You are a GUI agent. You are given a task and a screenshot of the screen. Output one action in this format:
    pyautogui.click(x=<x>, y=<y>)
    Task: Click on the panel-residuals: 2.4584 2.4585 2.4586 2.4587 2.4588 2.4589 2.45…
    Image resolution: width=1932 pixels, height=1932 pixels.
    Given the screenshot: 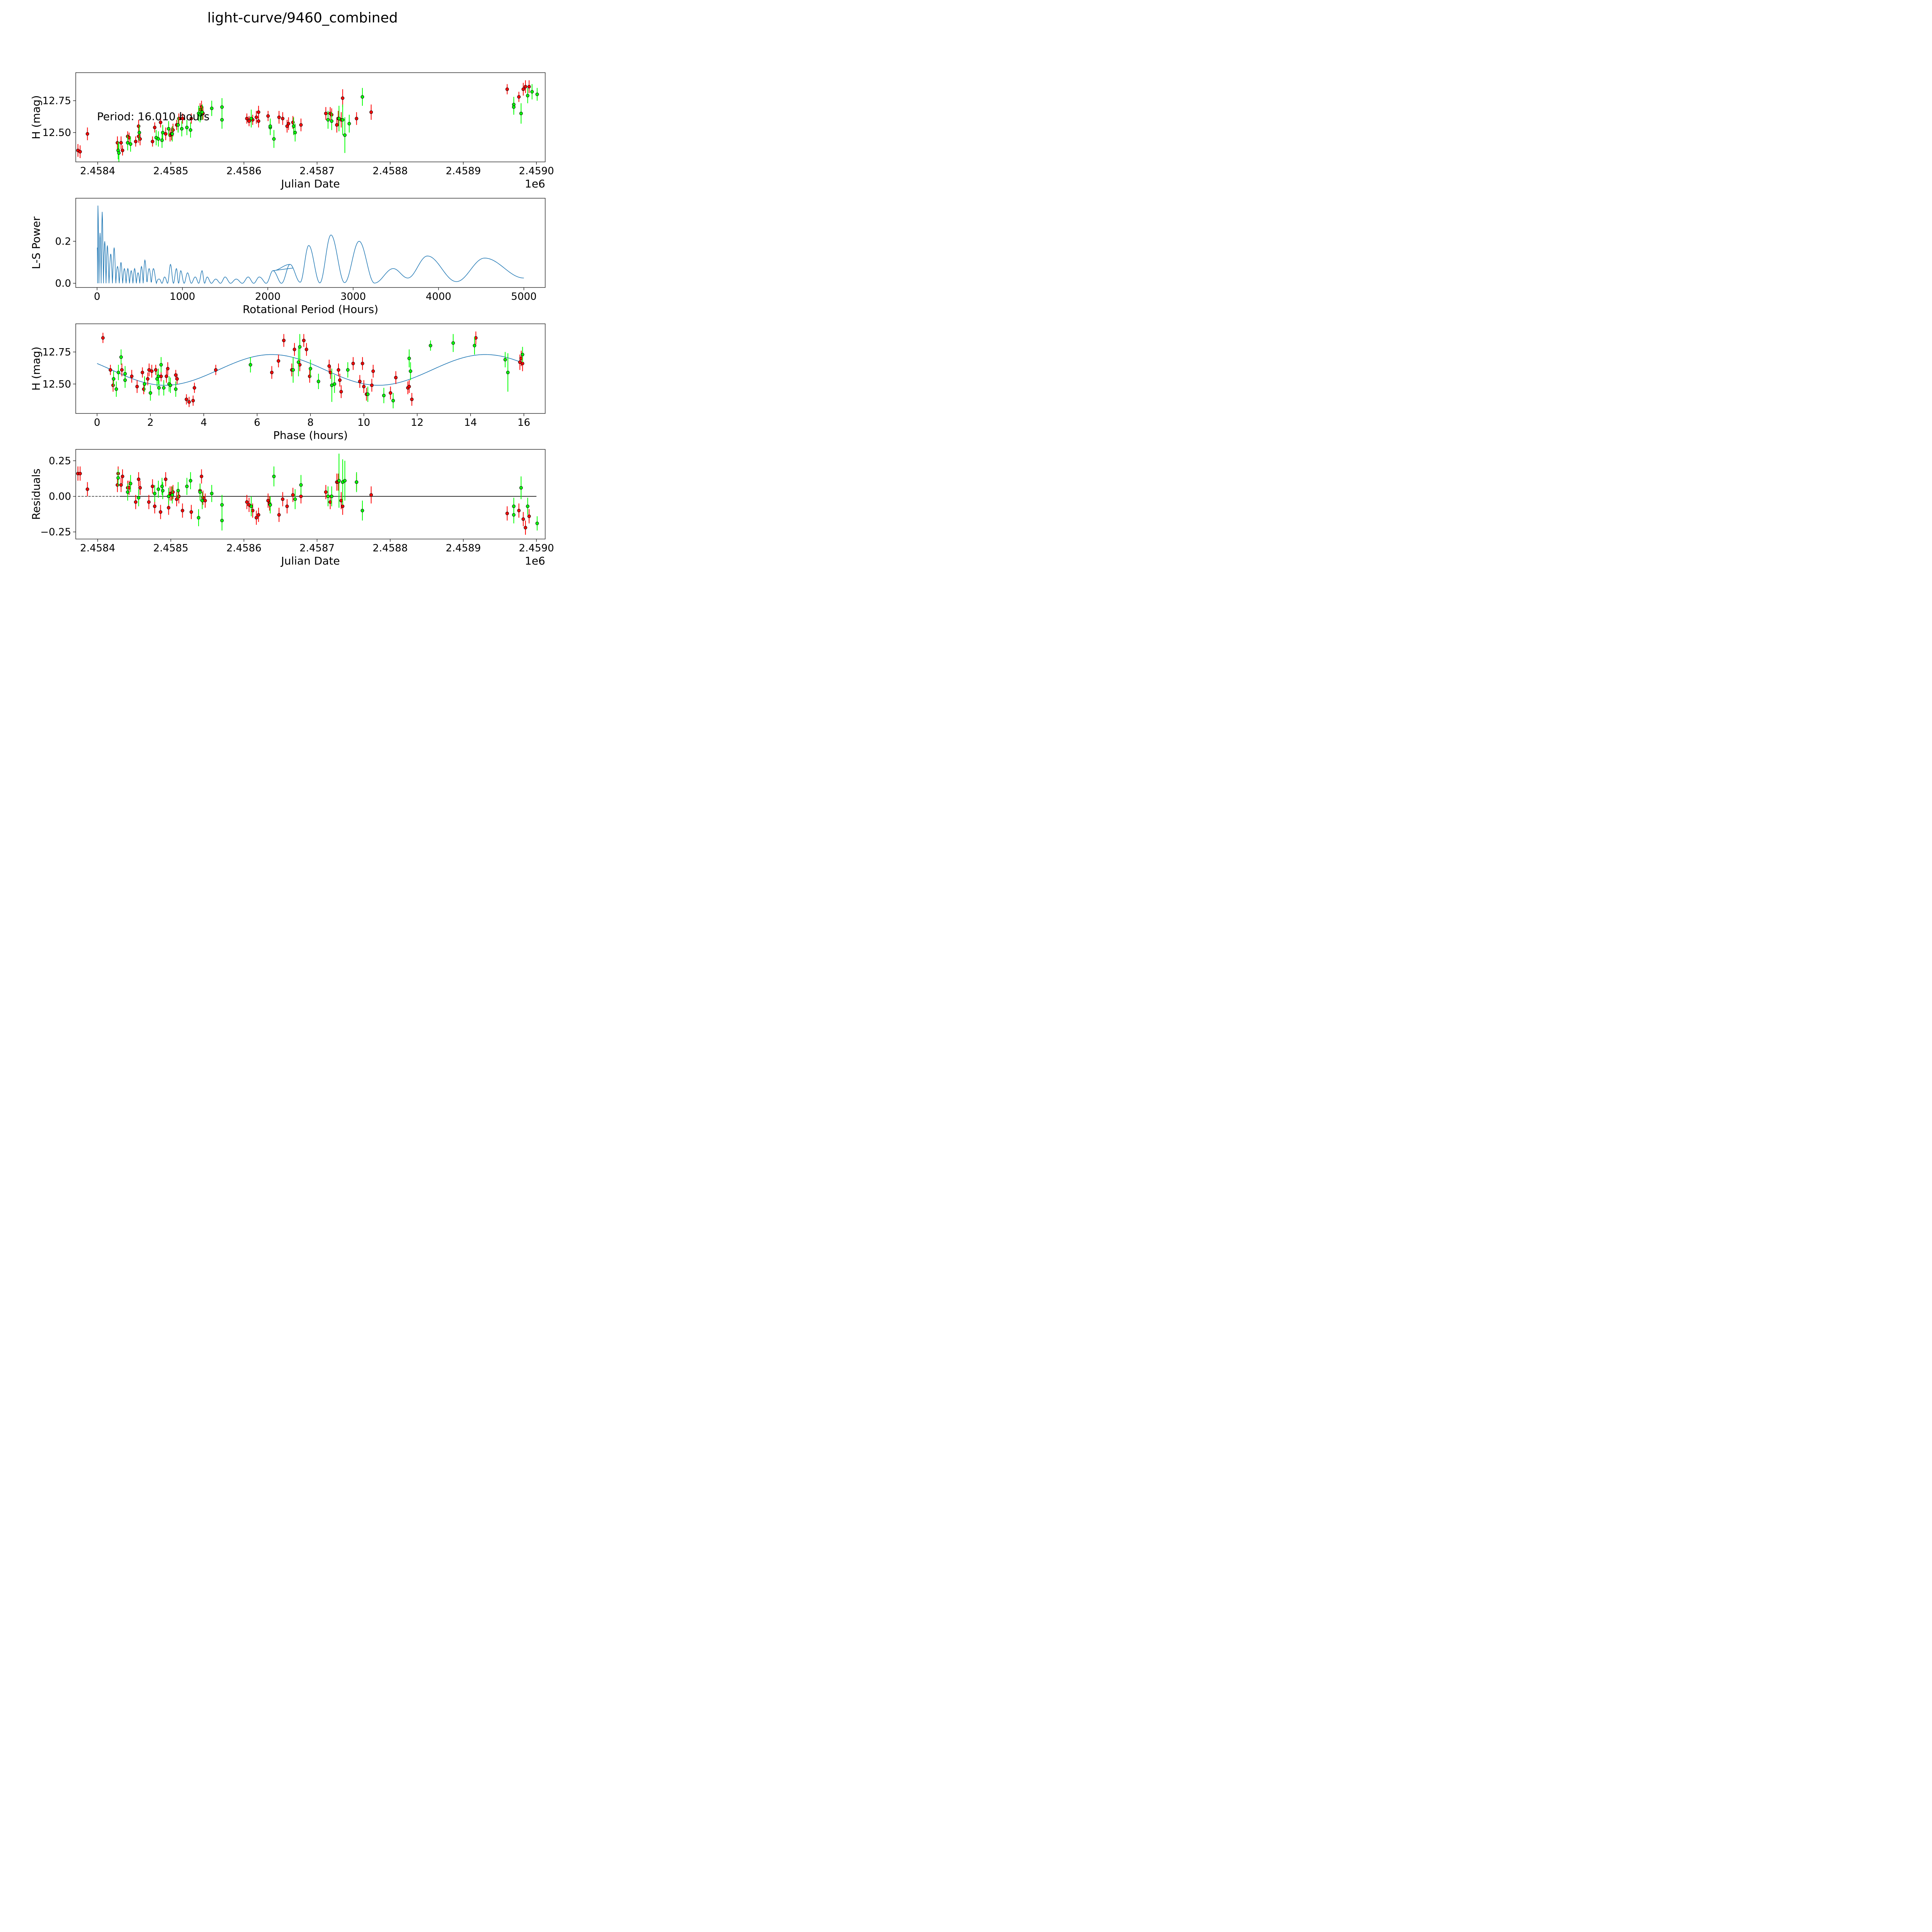 What is the action you would take?
    pyautogui.click(x=292, y=508)
    